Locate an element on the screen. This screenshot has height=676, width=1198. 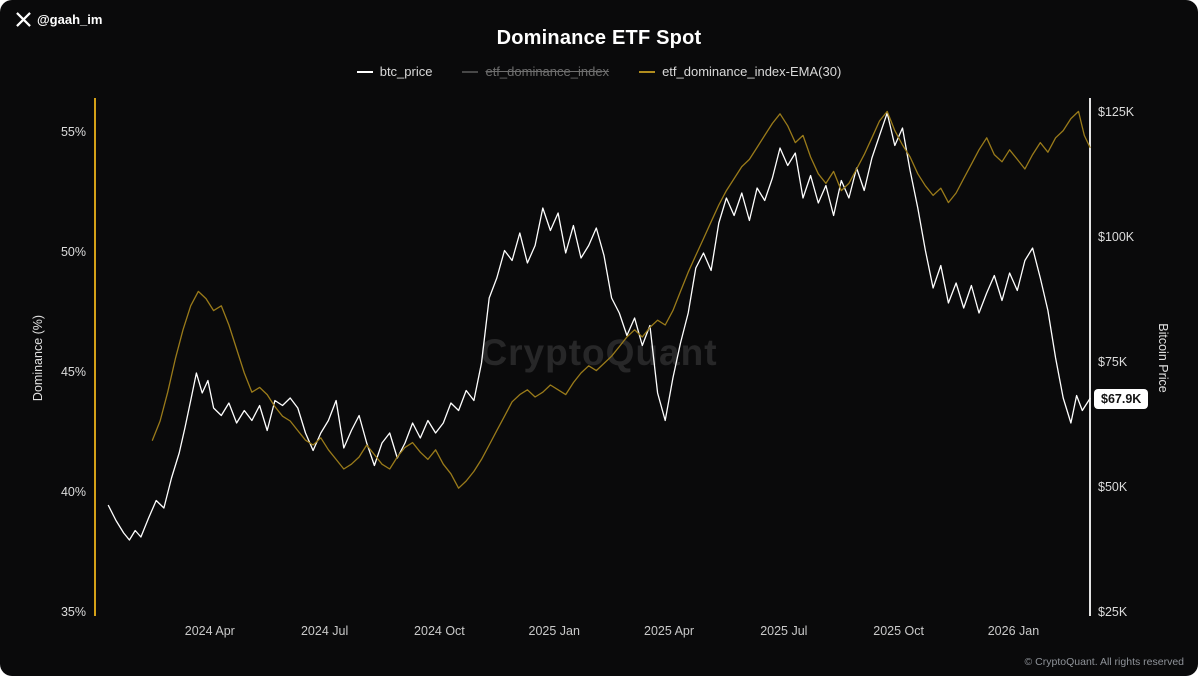
legend-label: etf_dominance_index is located at coordinates (547, 71).